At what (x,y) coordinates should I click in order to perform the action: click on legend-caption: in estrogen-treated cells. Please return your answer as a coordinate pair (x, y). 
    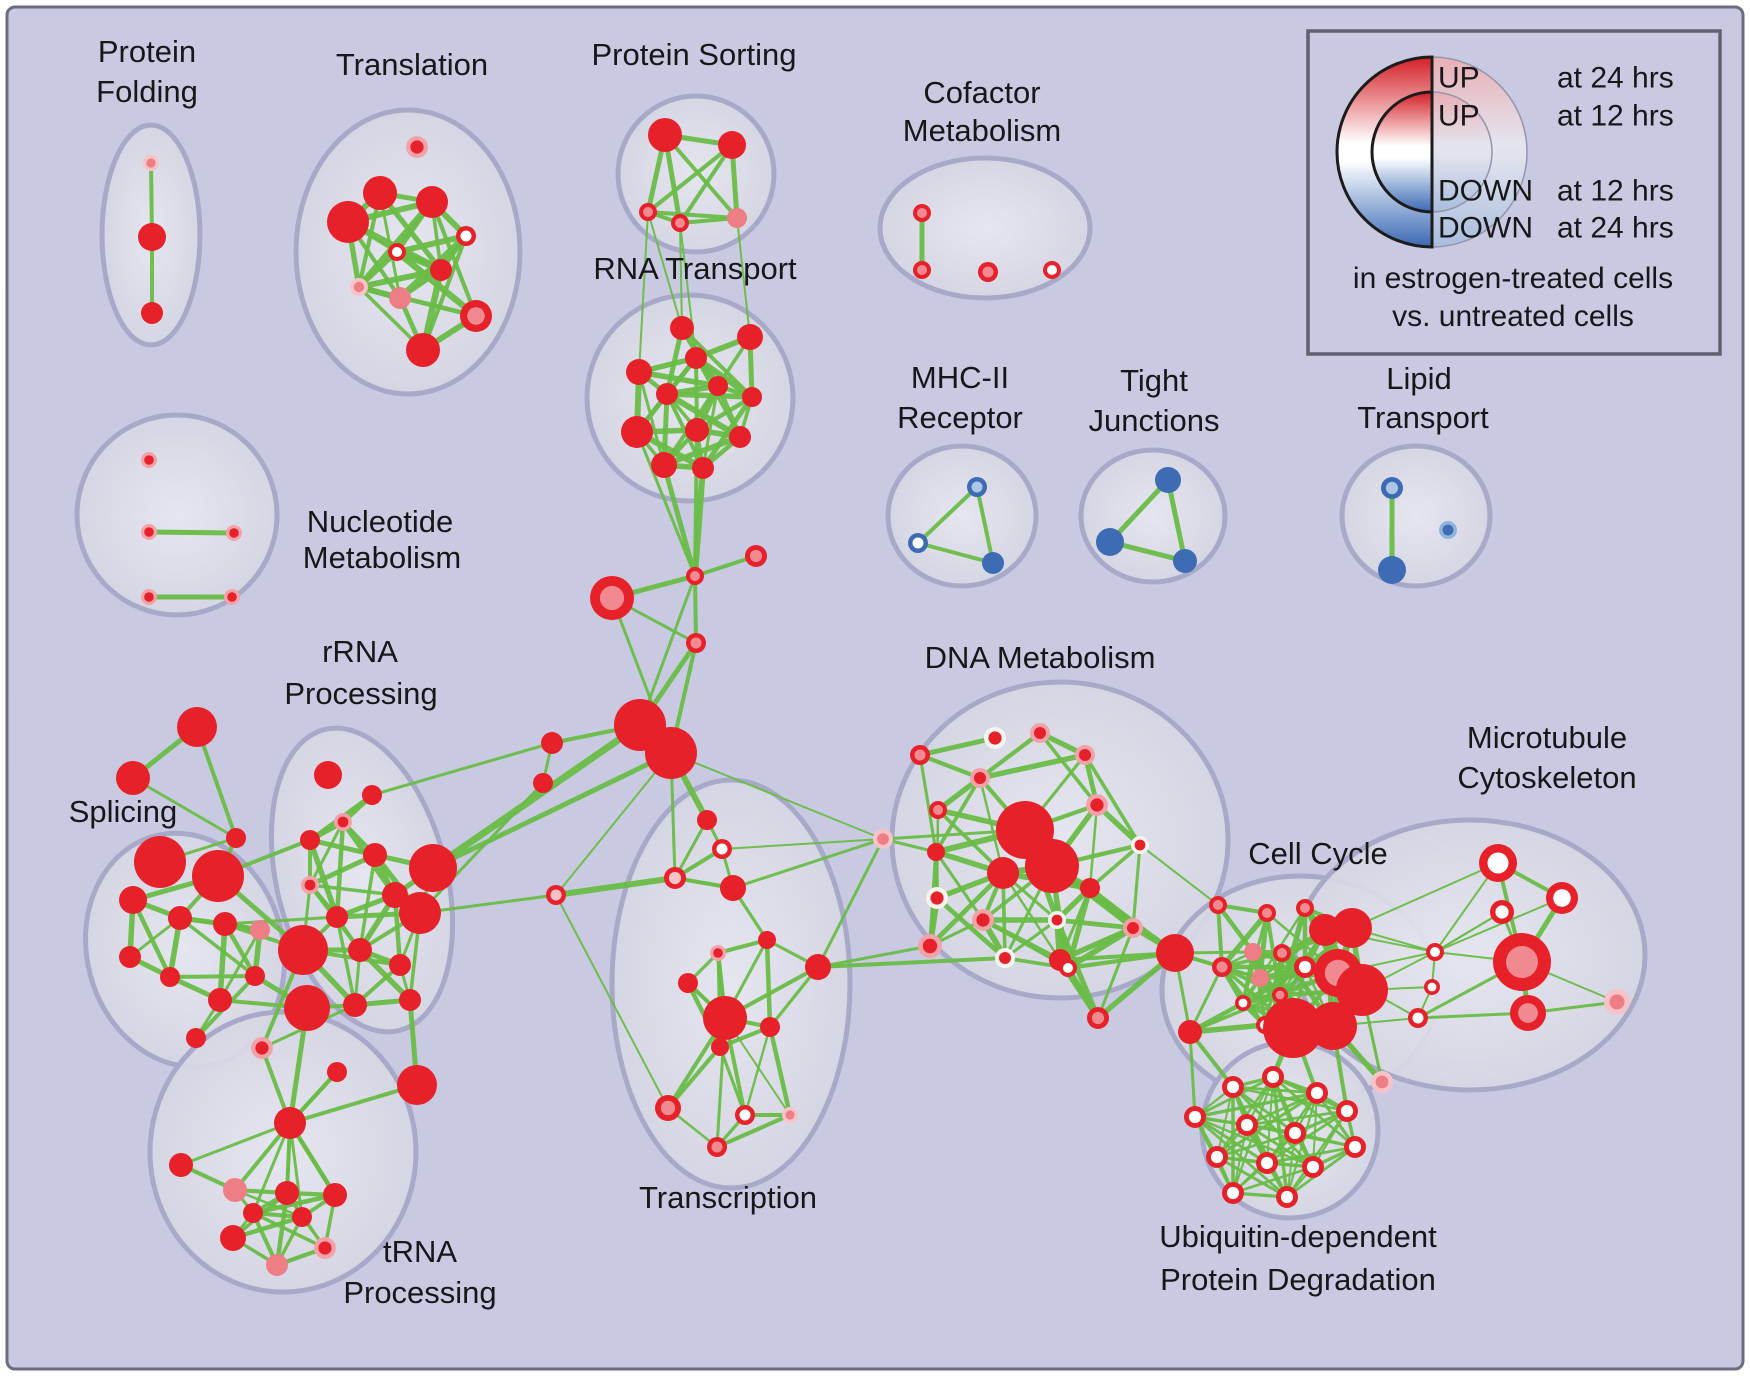
    Looking at the image, I should click on (1513, 278).